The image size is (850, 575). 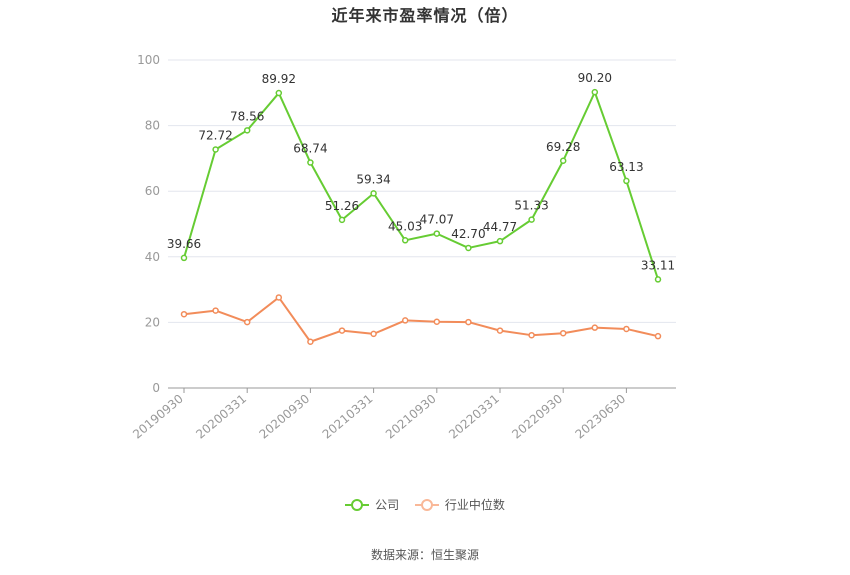 I want to click on data-label-company: 45.03, so click(x=405, y=226).